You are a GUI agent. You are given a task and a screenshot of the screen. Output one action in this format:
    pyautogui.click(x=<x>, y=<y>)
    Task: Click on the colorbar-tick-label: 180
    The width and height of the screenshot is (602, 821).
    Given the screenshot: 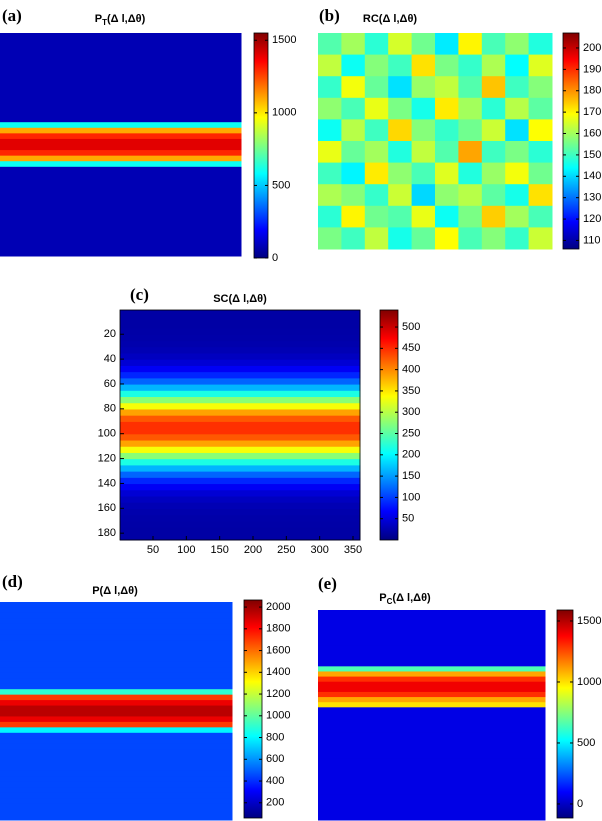 What is the action you would take?
    pyautogui.click(x=592, y=91)
    